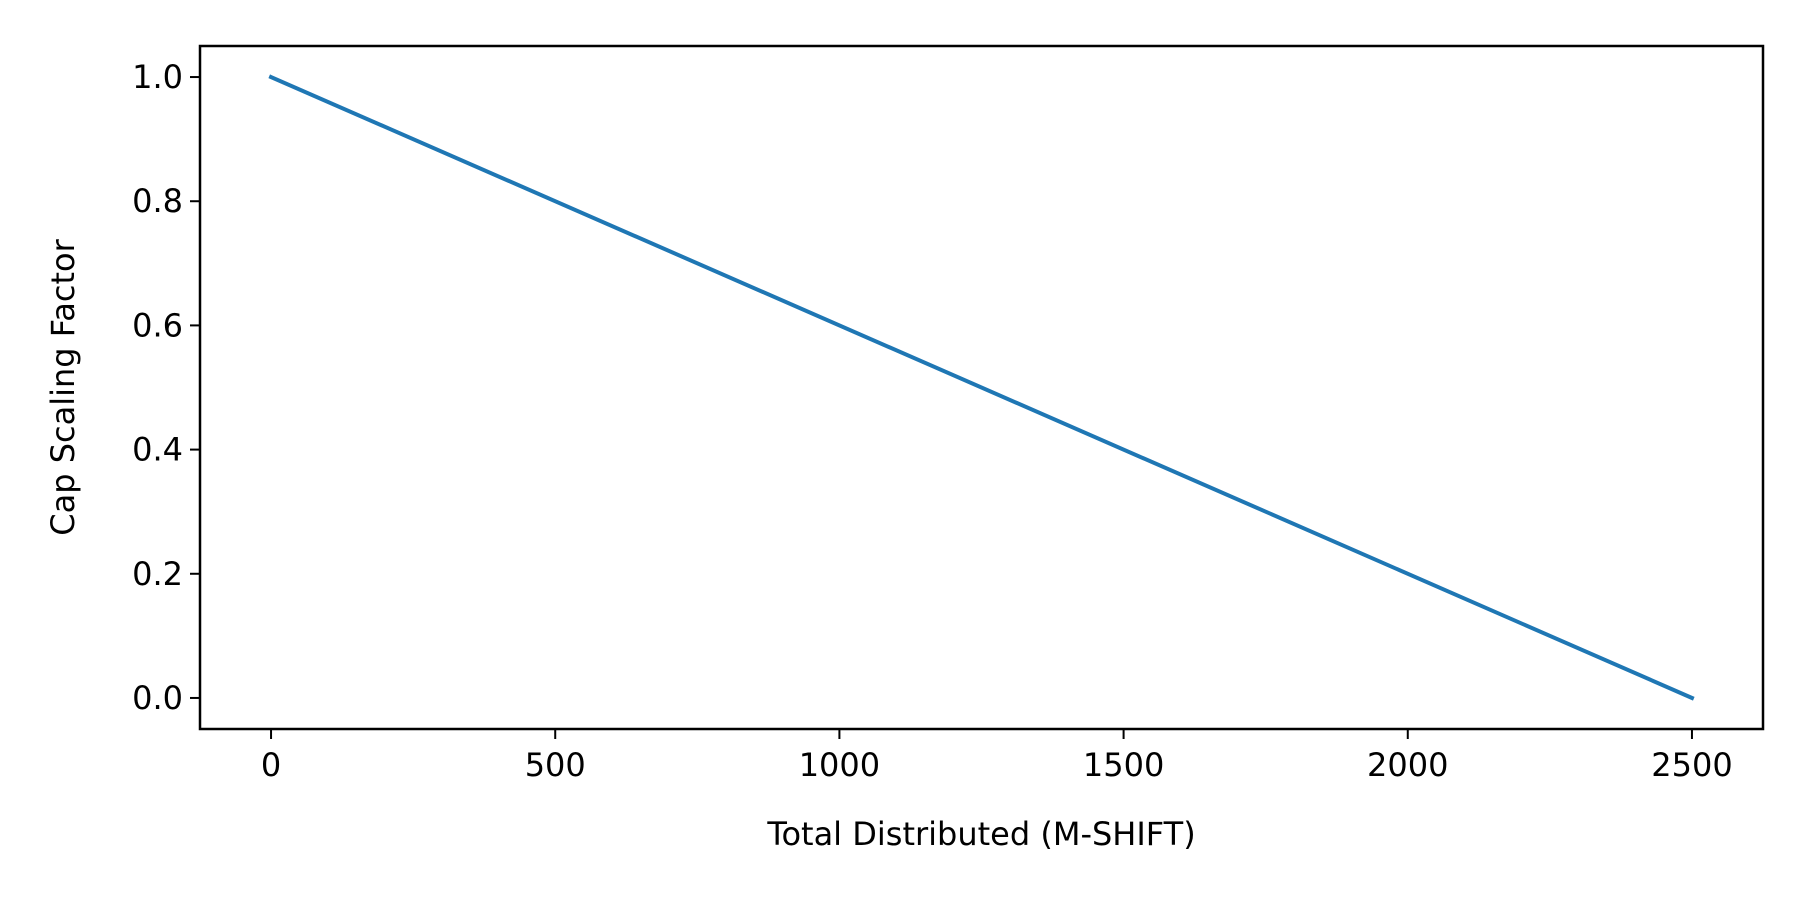 The width and height of the screenshot is (1800, 900). I want to click on y-tick-label: 0.2, so click(157, 574).